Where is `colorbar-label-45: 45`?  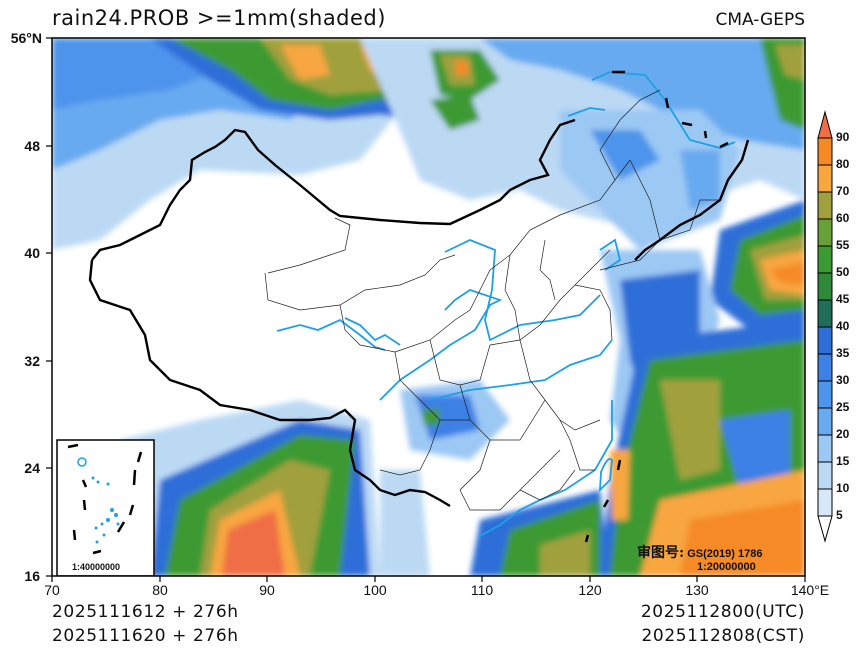
colorbar-label-45: 45 is located at coordinates (843, 299).